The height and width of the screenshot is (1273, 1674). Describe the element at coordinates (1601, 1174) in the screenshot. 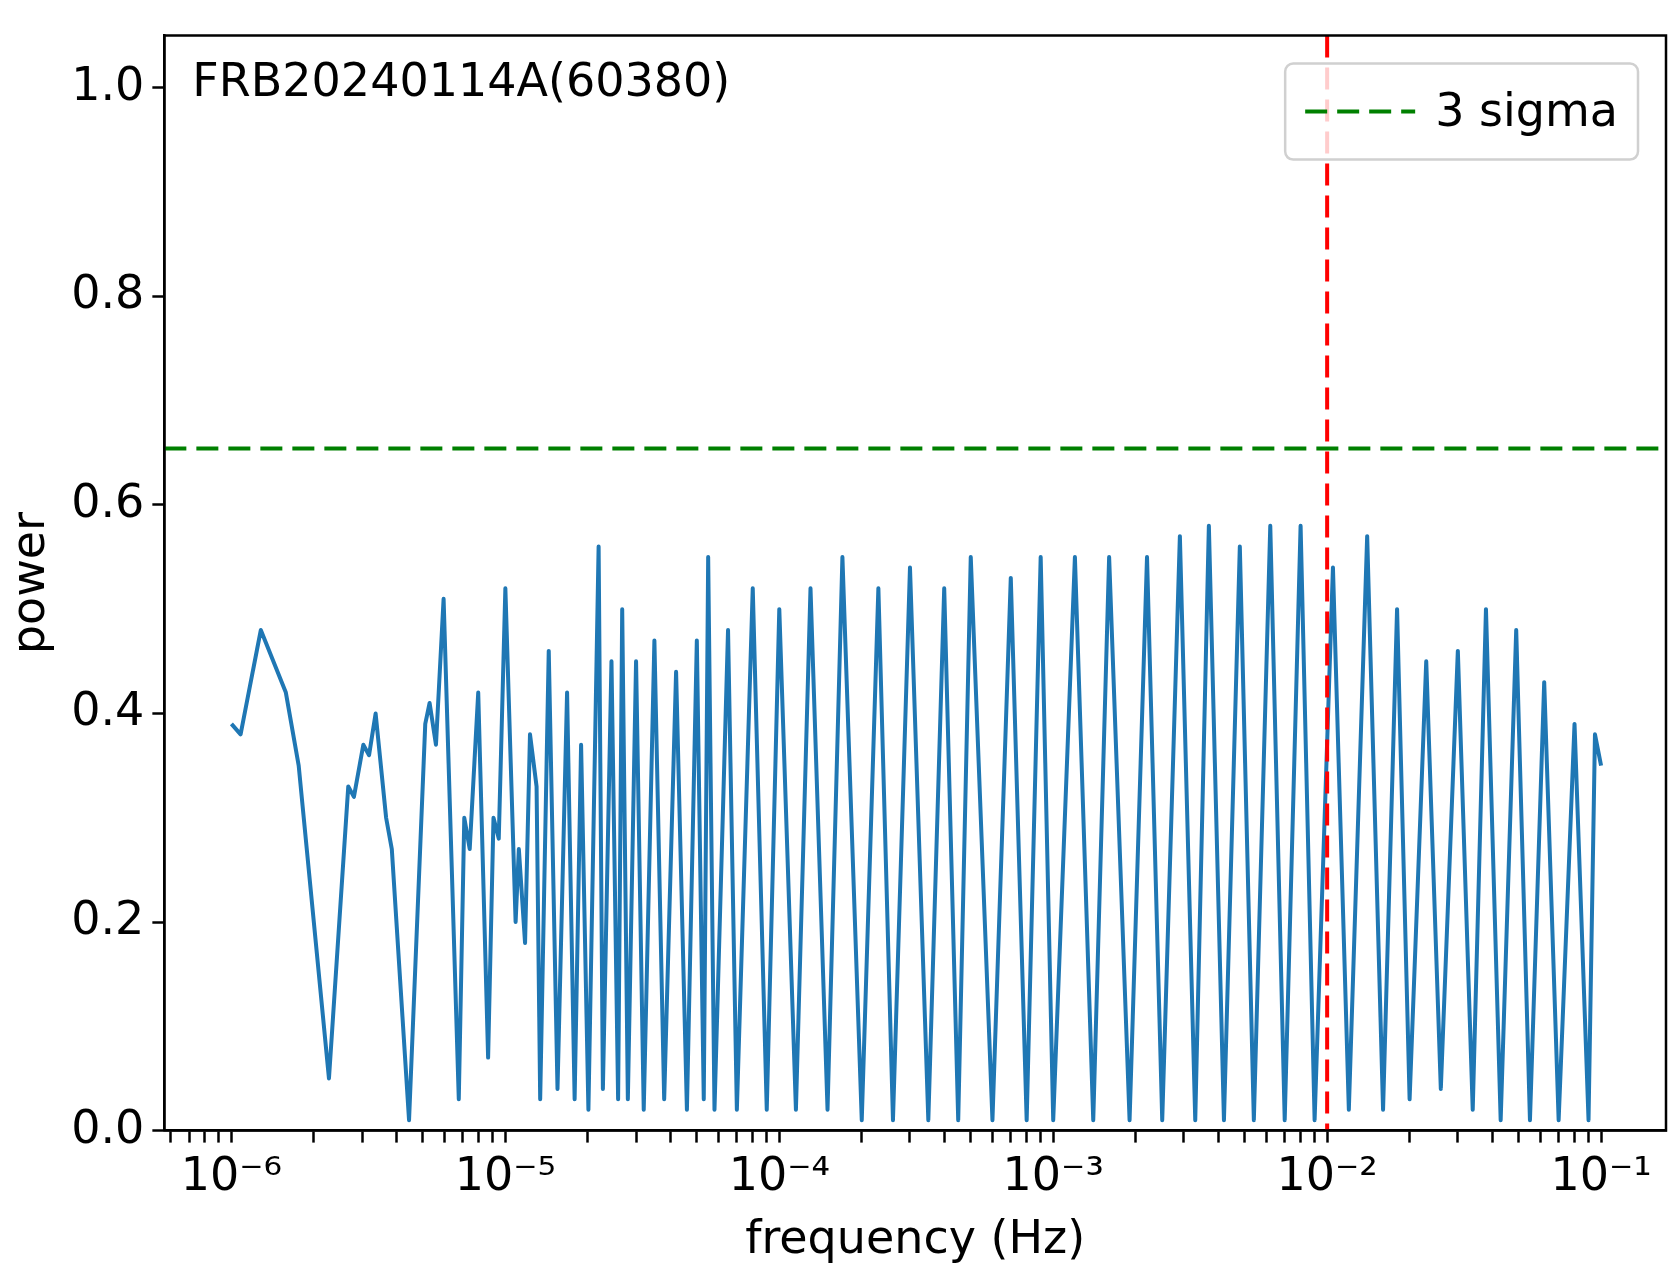

I see `x-tick-label: 10⁻¹` at that location.